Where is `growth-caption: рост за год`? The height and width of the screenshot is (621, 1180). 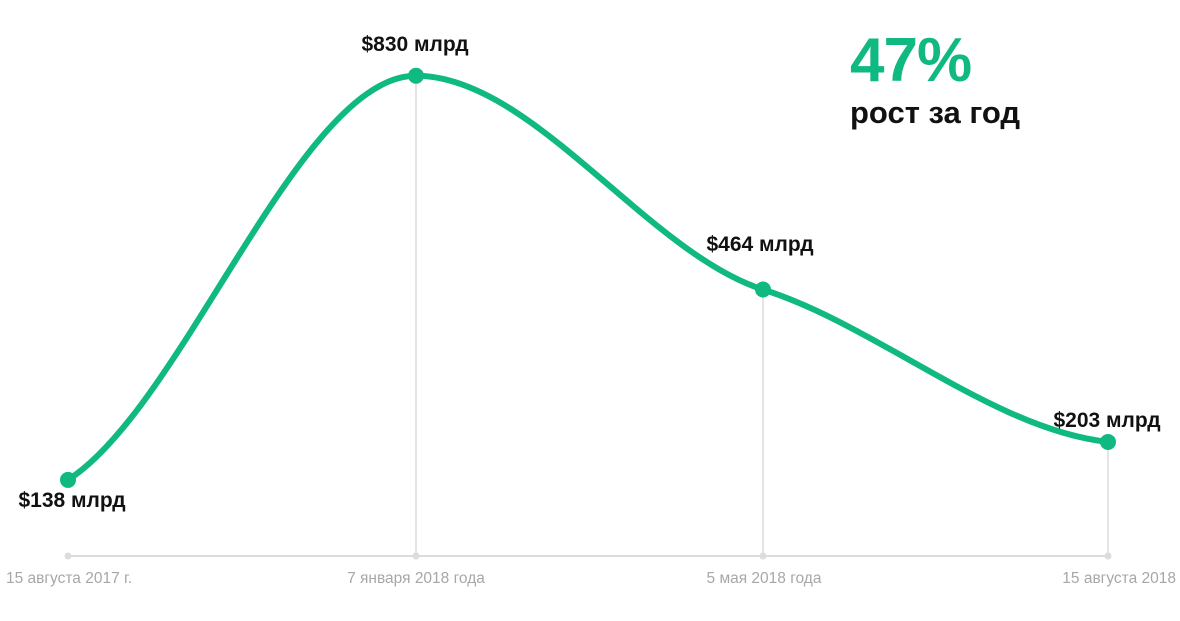
growth-caption: рост за год is located at coordinates (935, 112).